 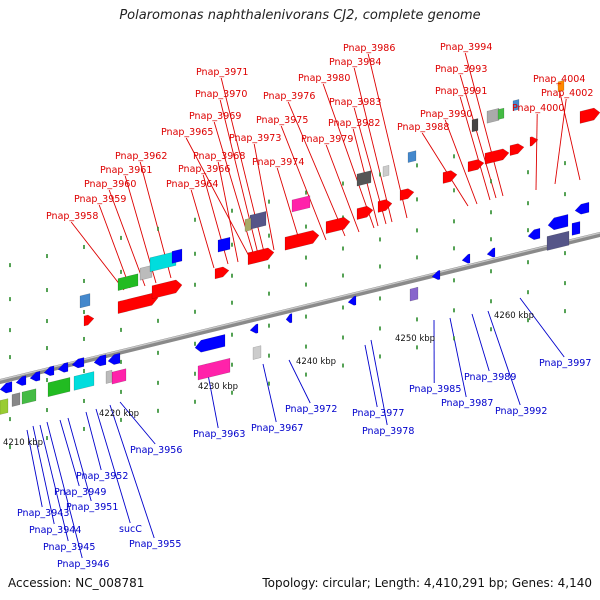 I want to click on gene-label-pnap-3970: Pnap_3970, so click(x=221, y=94).